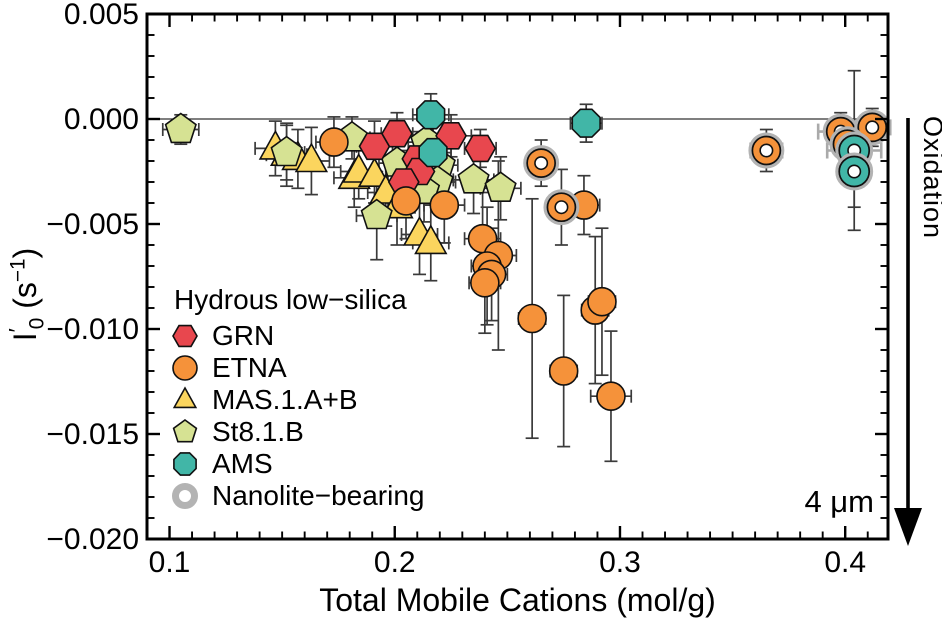  Describe the element at coordinates (645, 145) in the screenshot. I see `series-AMS` at that location.